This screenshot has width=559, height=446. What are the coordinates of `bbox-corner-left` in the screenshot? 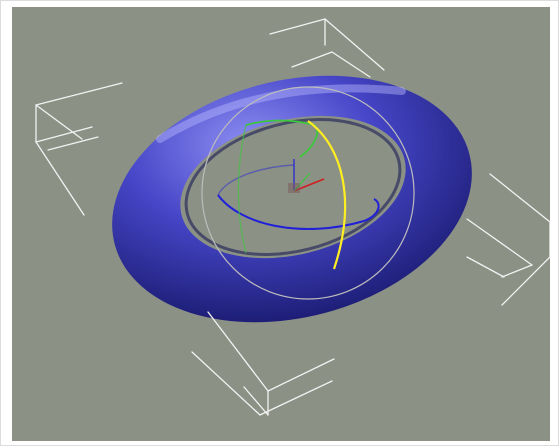 It's located at (79, 149).